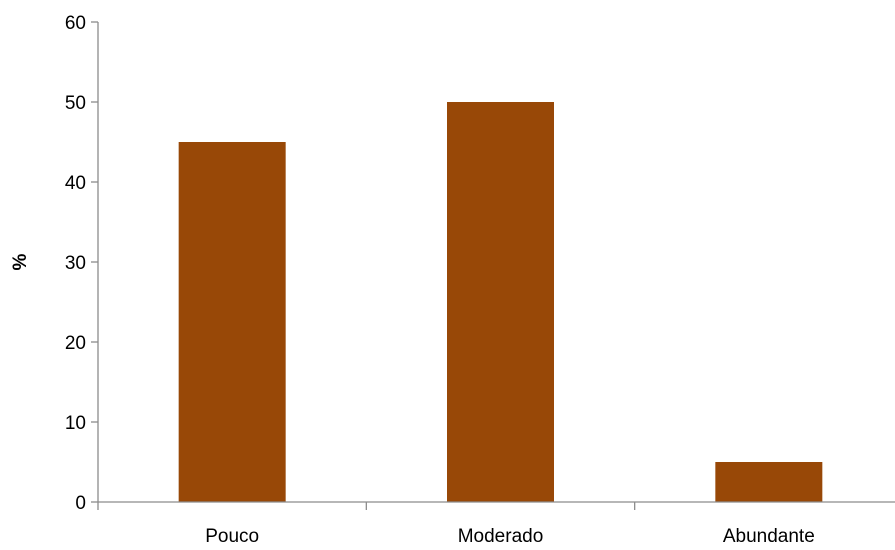  Describe the element at coordinates (501, 536) in the screenshot. I see `x-tick-label: Moderado` at that location.